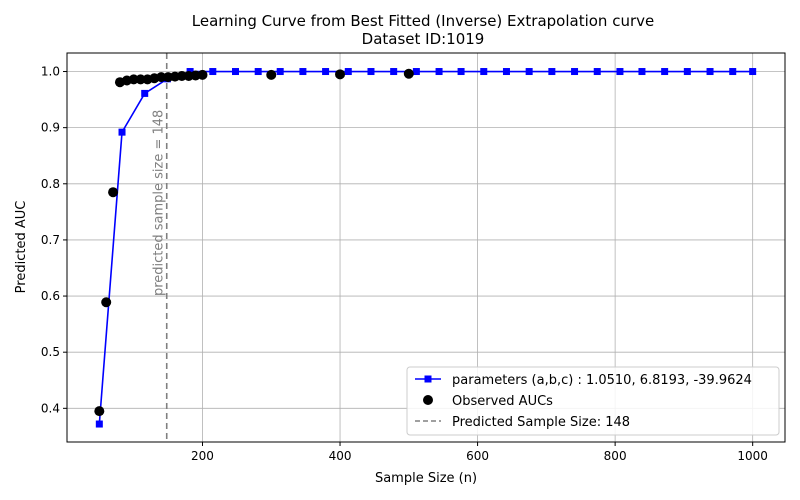 This screenshot has width=800, height=500. What do you see at coordinates (50, 352) in the screenshot?
I see `y-tick-label: 0.5` at bounding box center [50, 352].